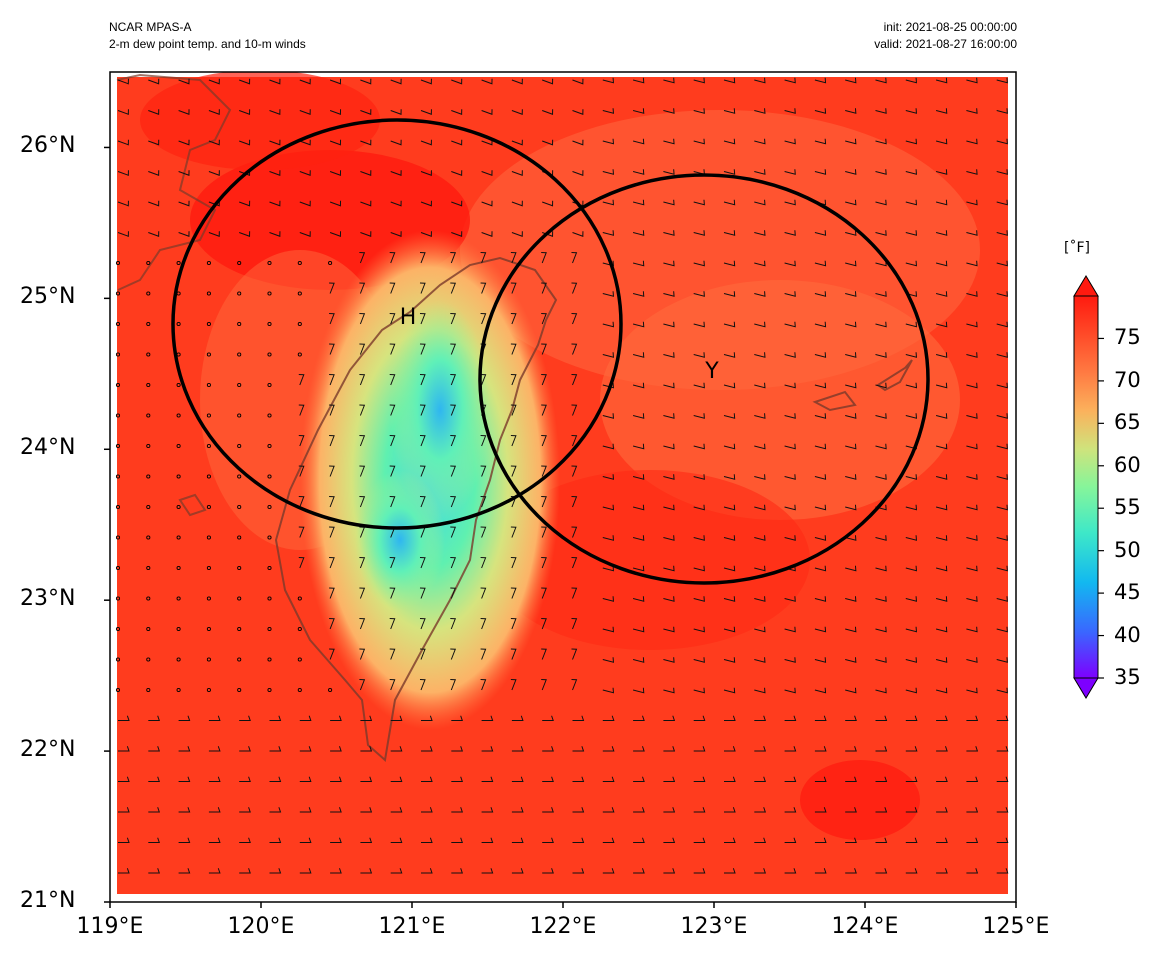 This screenshot has height=969, width=1167. What do you see at coordinates (110, 926) in the screenshot?
I see `x-tick-label: 119°E` at bounding box center [110, 926].